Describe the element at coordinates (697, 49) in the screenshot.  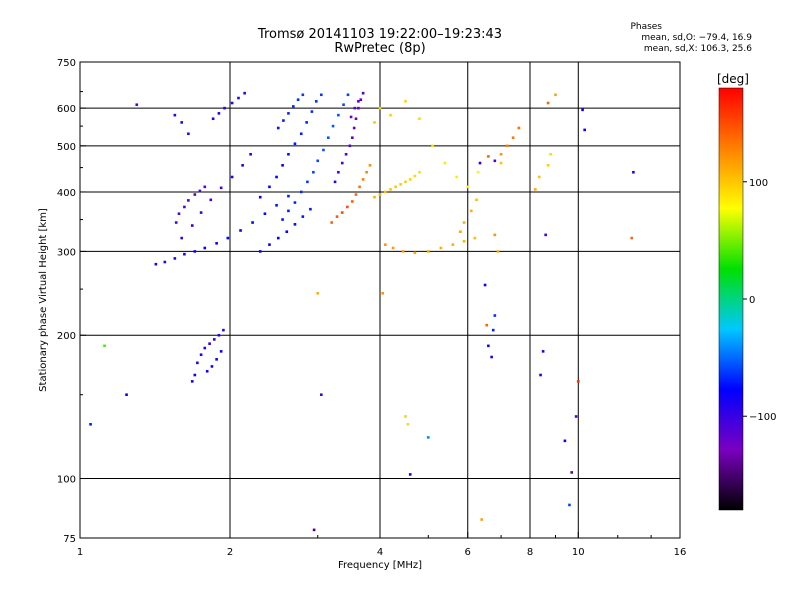
I see `stats-x-line: mean, sd,X: 106.3, 25.6` at that location.